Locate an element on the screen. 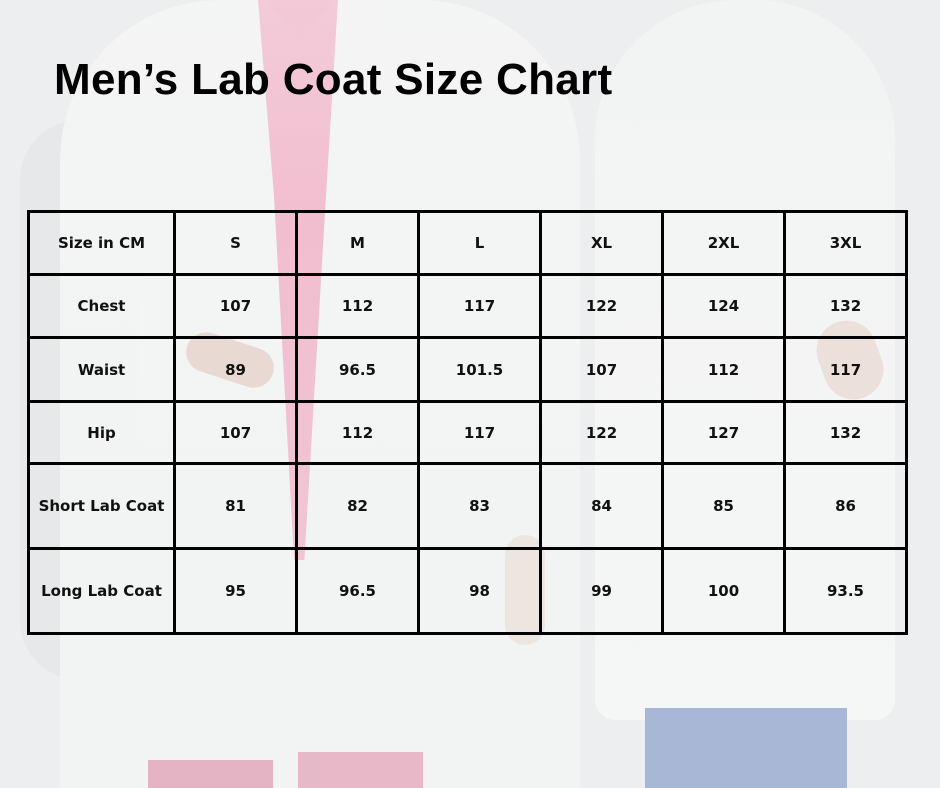  table-row: Hip 107 112 117 122 127 132 is located at coordinates (467, 432).